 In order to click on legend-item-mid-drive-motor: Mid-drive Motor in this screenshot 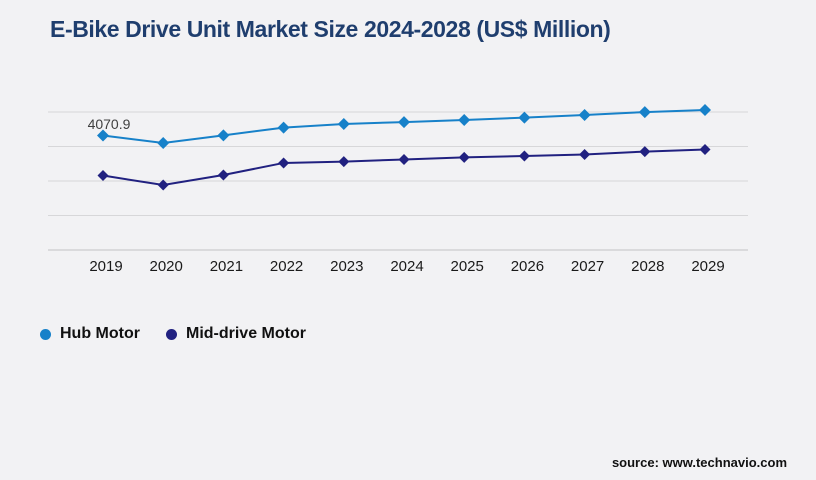, I will do `click(235, 334)`.